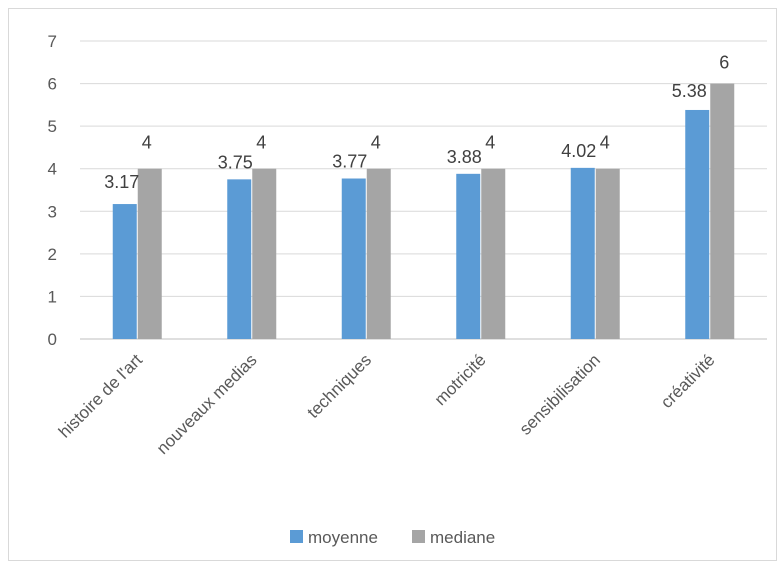 This screenshot has height=565, width=783. Describe the element at coordinates (392, 537) in the screenshot. I see `legend: moyenne mediane` at that location.